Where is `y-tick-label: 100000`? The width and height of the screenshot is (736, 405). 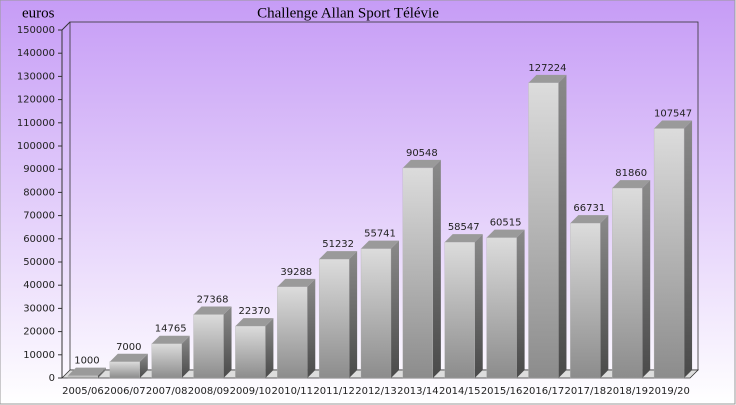
y-tick-label: 100000 is located at coordinates (36, 146).